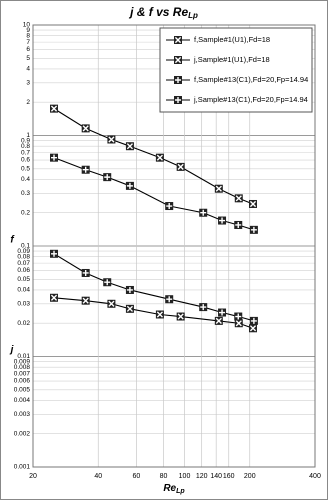 The height and width of the screenshot is (500, 328). I want to click on x-tick-label: 100, so click(185, 476).